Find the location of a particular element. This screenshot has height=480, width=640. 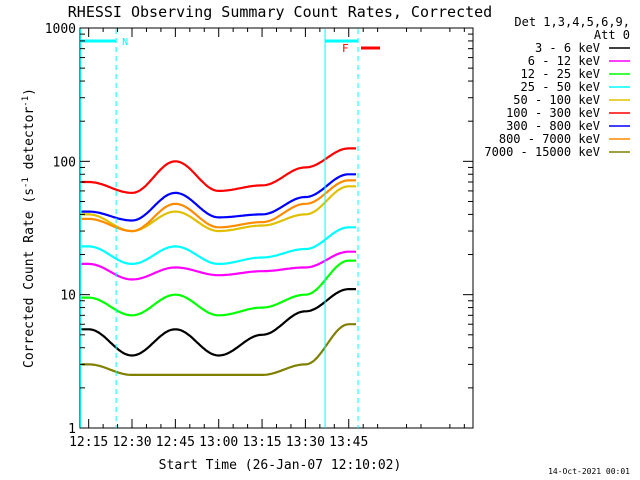

x-tick-label: 13:15 is located at coordinates (261, 442).